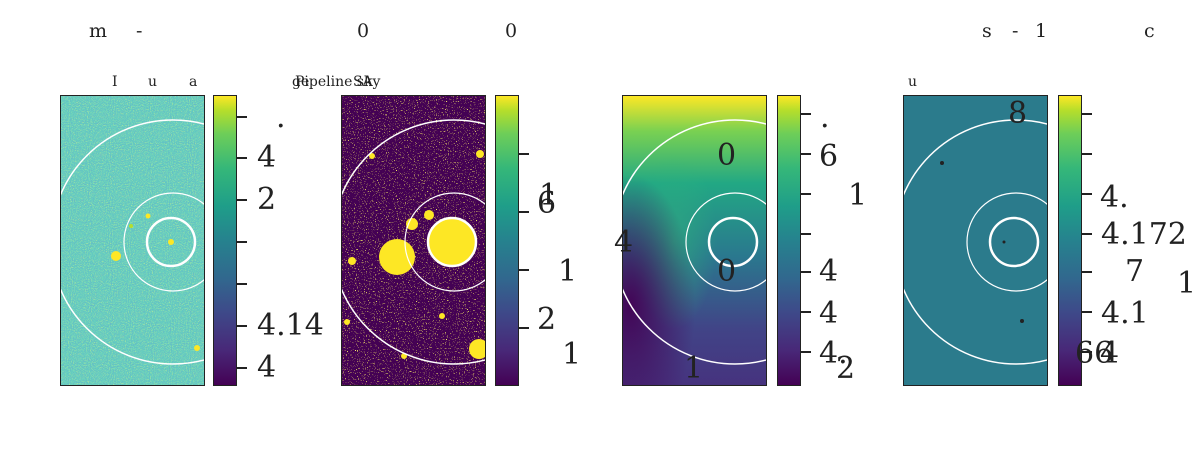 The image size is (1200, 450). What do you see at coordinates (913, 82) in the screenshot?
I see `subtitle-fragment-u2: u` at bounding box center [913, 82].